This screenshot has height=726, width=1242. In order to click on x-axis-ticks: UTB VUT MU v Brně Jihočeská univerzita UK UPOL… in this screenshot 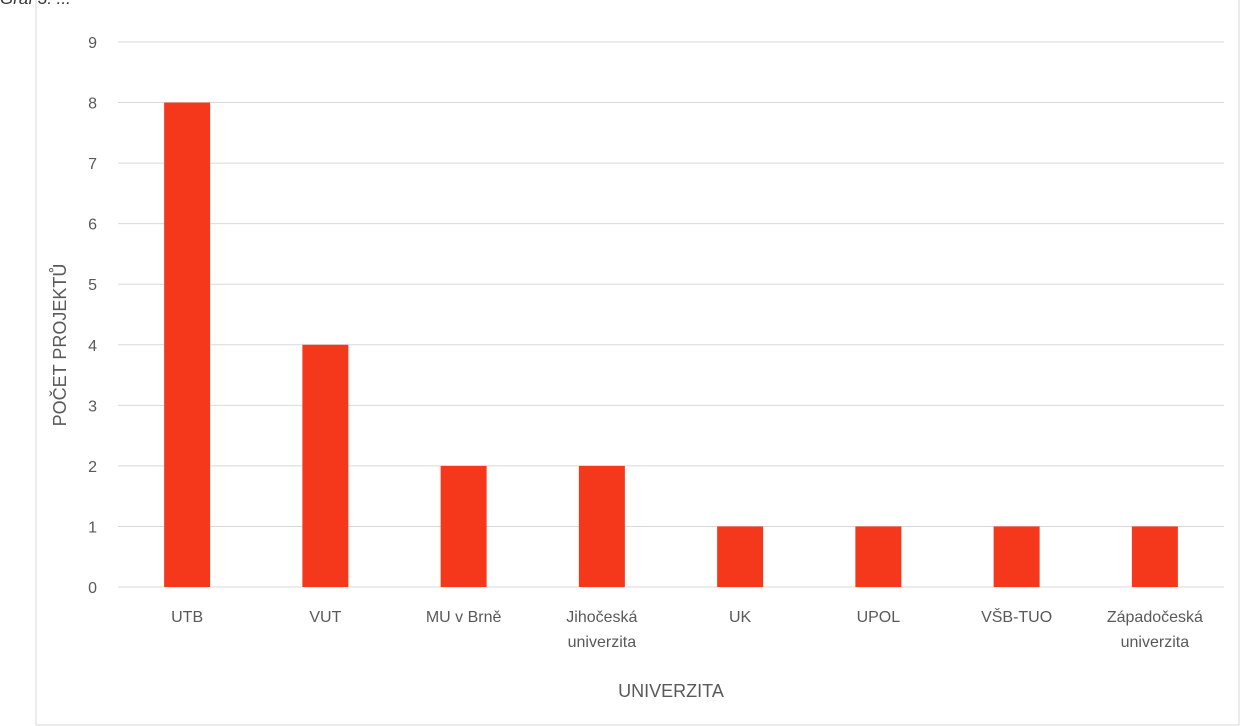, I will do `click(687, 629)`.